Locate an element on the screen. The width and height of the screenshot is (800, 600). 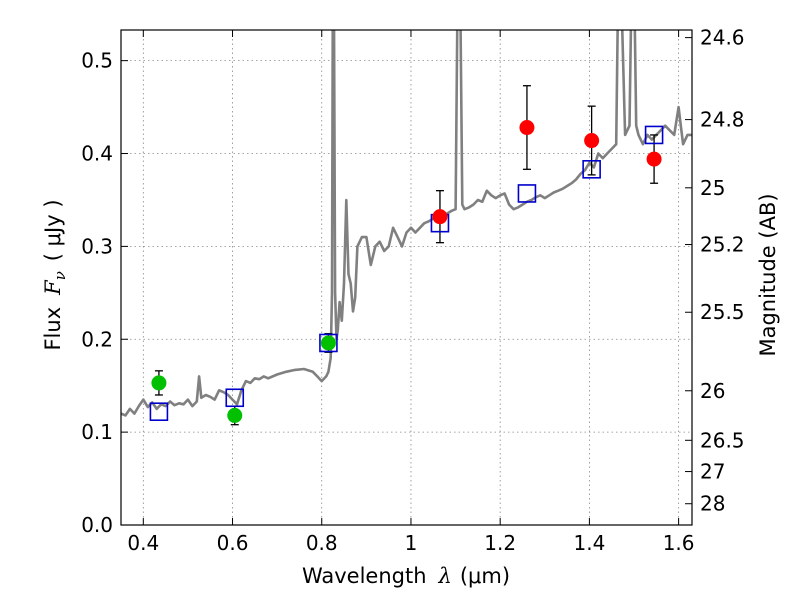
y-axis-label: Flux Fν ( μJy ) is located at coordinates (55, 274).